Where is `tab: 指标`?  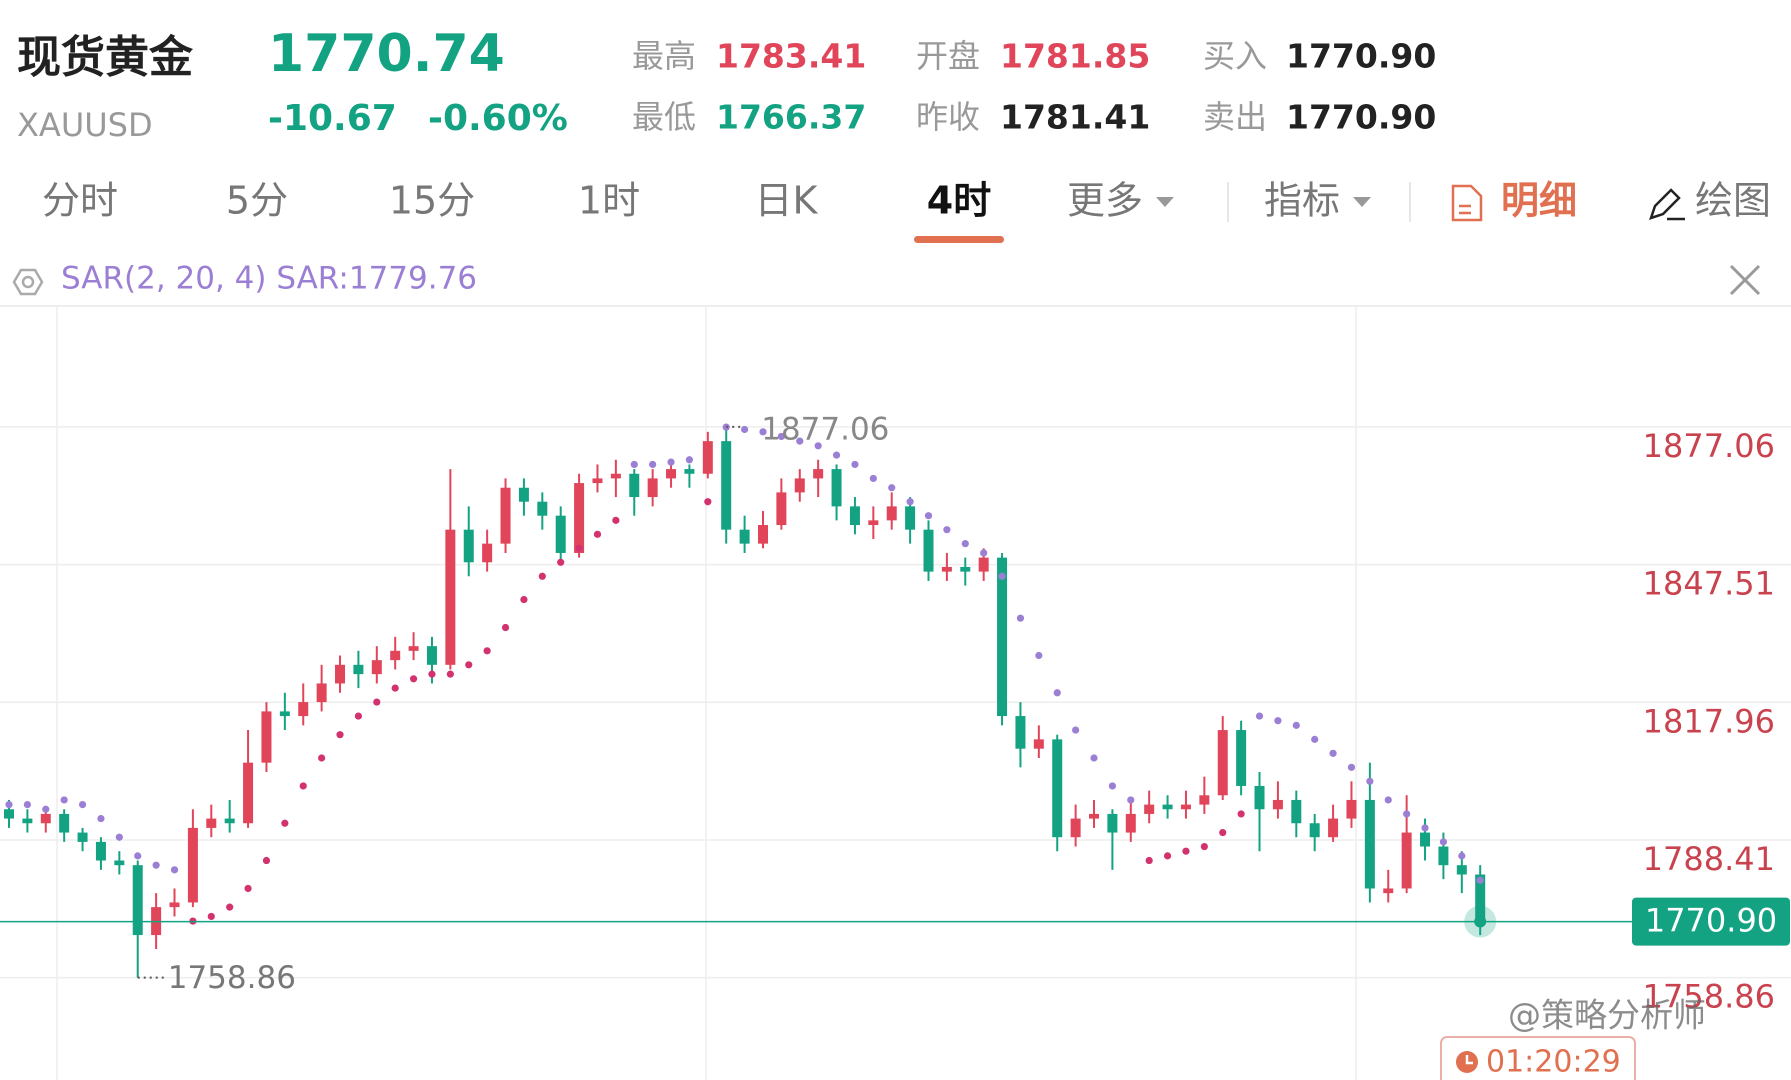 tab: 指标 is located at coordinates (1302, 201).